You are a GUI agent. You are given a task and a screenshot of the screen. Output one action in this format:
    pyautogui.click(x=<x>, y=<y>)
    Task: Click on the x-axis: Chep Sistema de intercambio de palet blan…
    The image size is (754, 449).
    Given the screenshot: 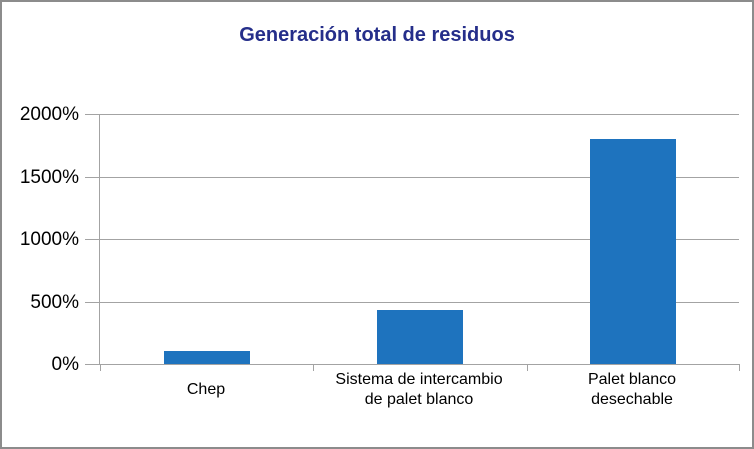 What is the action you would take?
    pyautogui.click(x=419, y=391)
    